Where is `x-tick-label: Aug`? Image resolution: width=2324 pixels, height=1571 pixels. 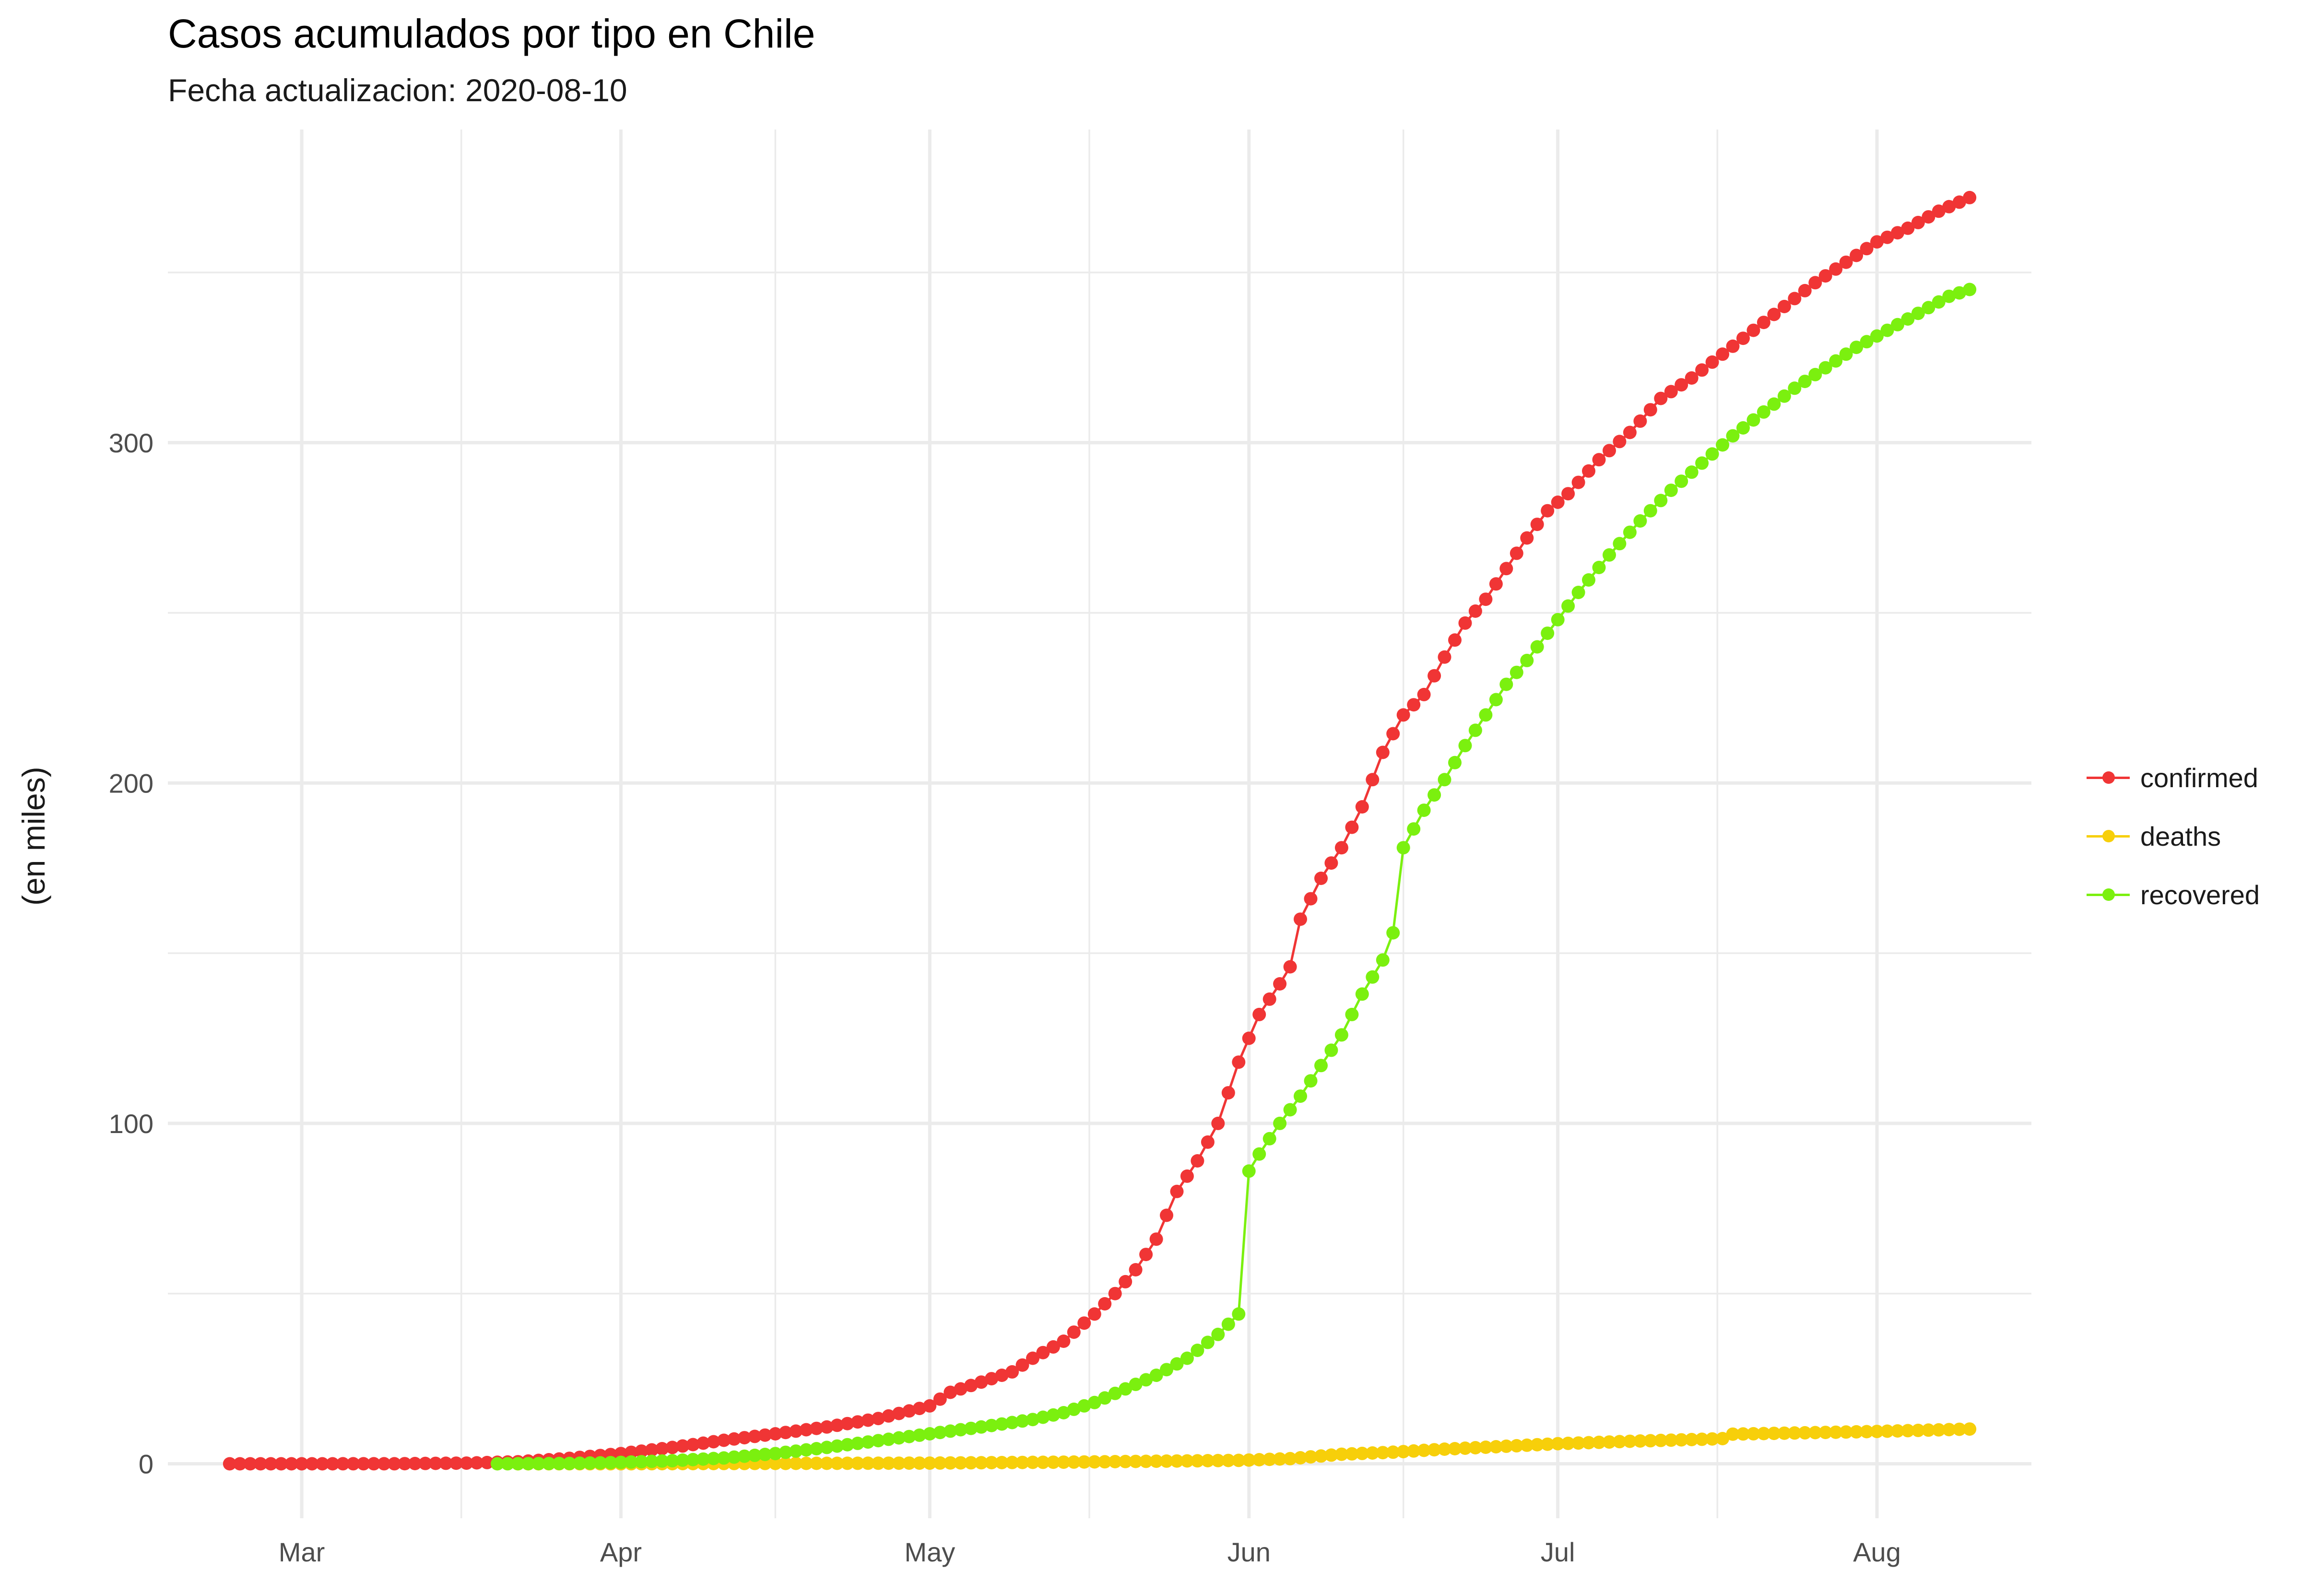
x-tick-label: Aug is located at coordinates (1877, 1552).